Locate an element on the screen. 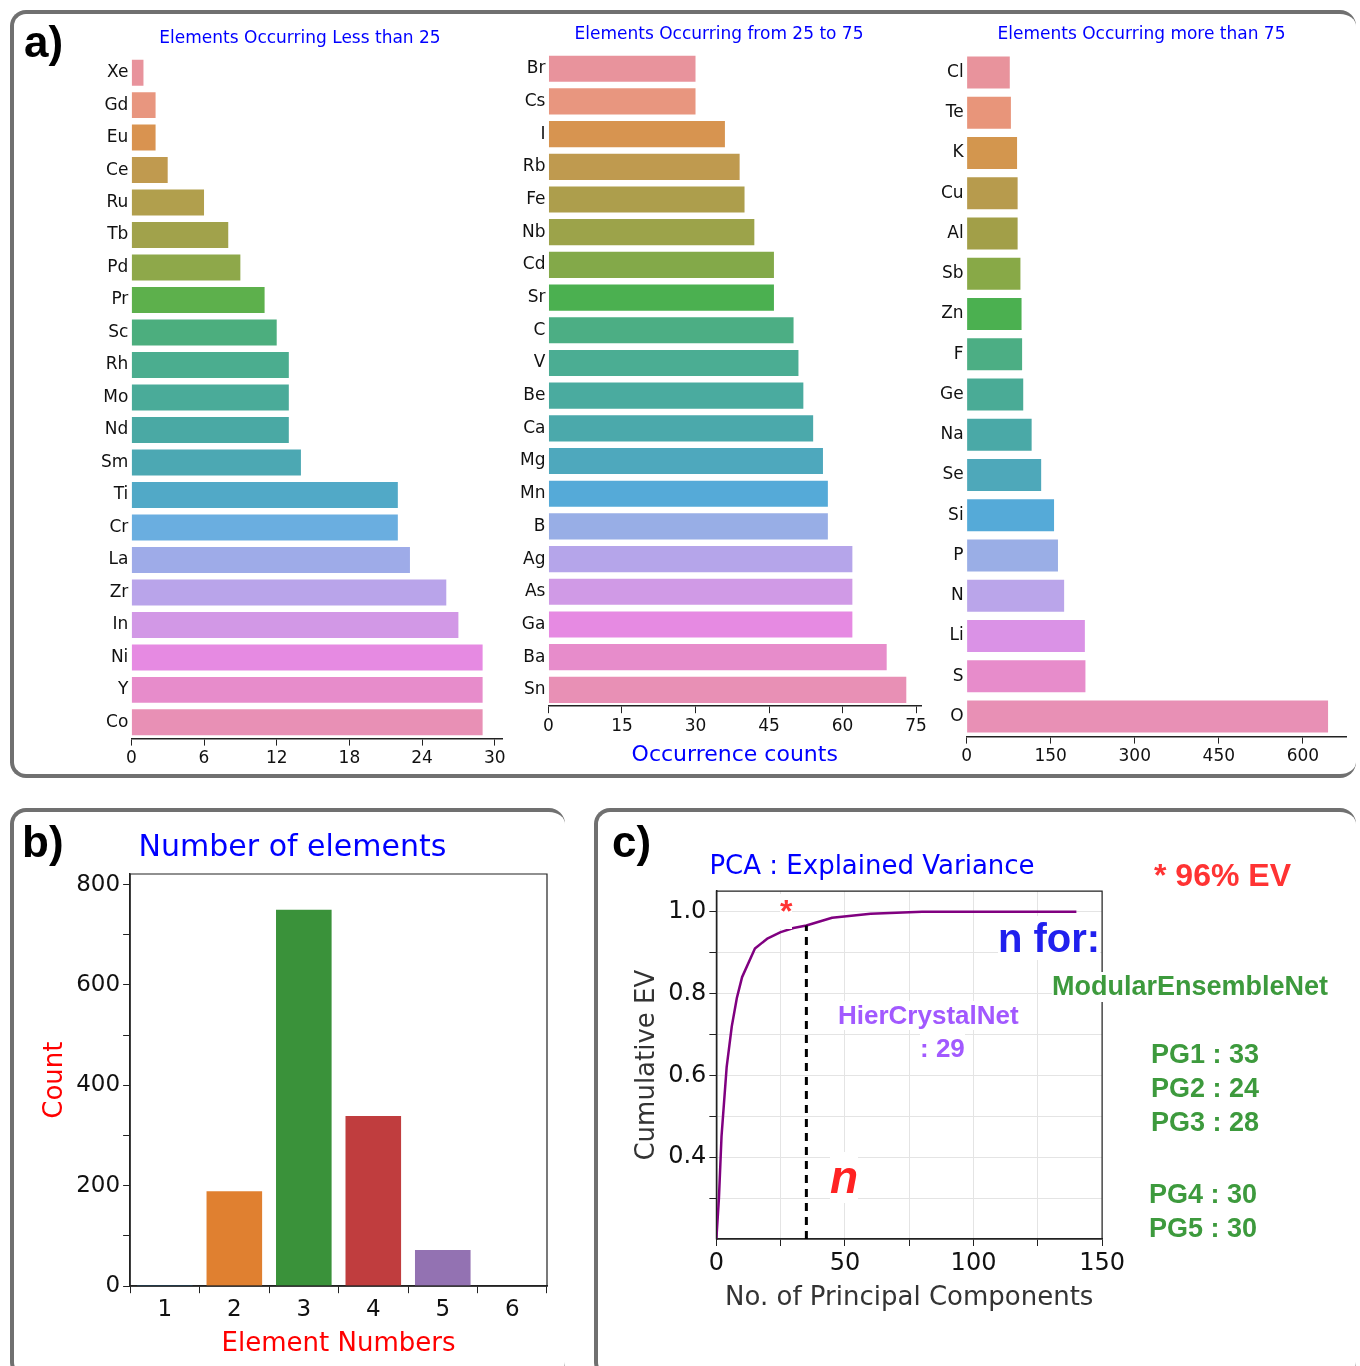 The image size is (1360, 1366). text: PG2 : 24 is located at coordinates (1205, 1088).